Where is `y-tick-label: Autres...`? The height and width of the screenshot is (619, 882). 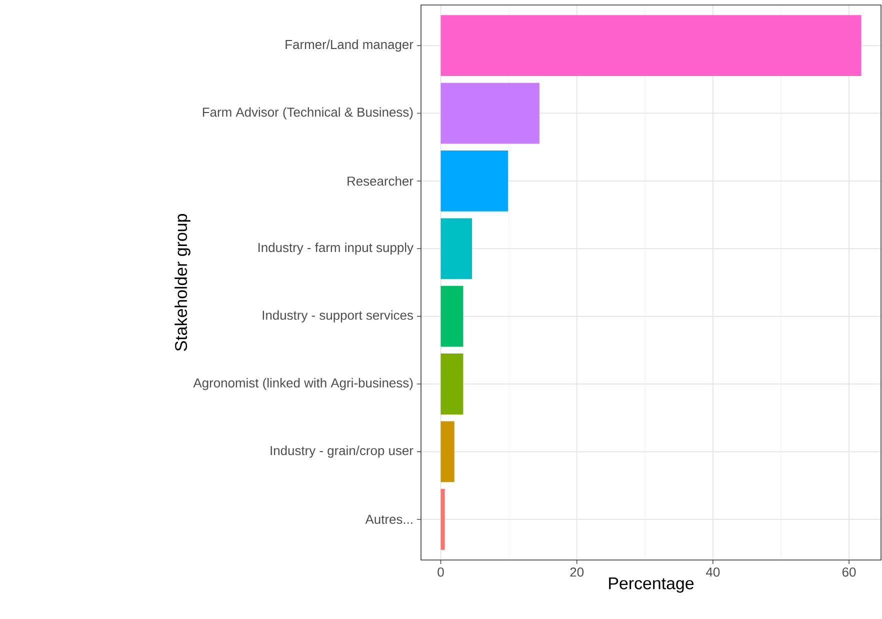 y-tick-label: Autres... is located at coordinates (388, 519).